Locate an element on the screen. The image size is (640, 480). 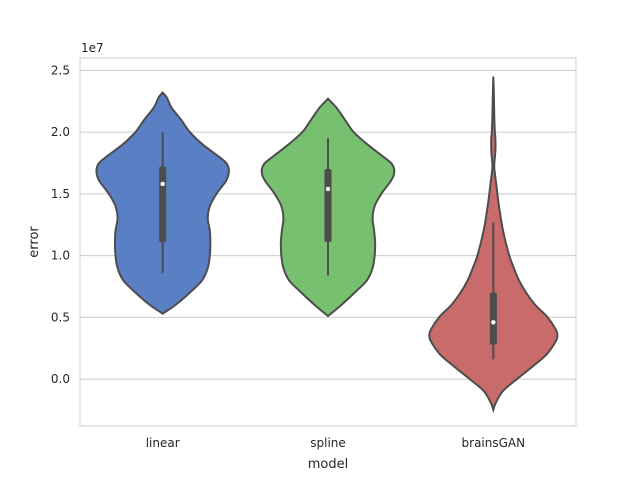
y-tick-label: 1.5 is located at coordinates (60, 194).